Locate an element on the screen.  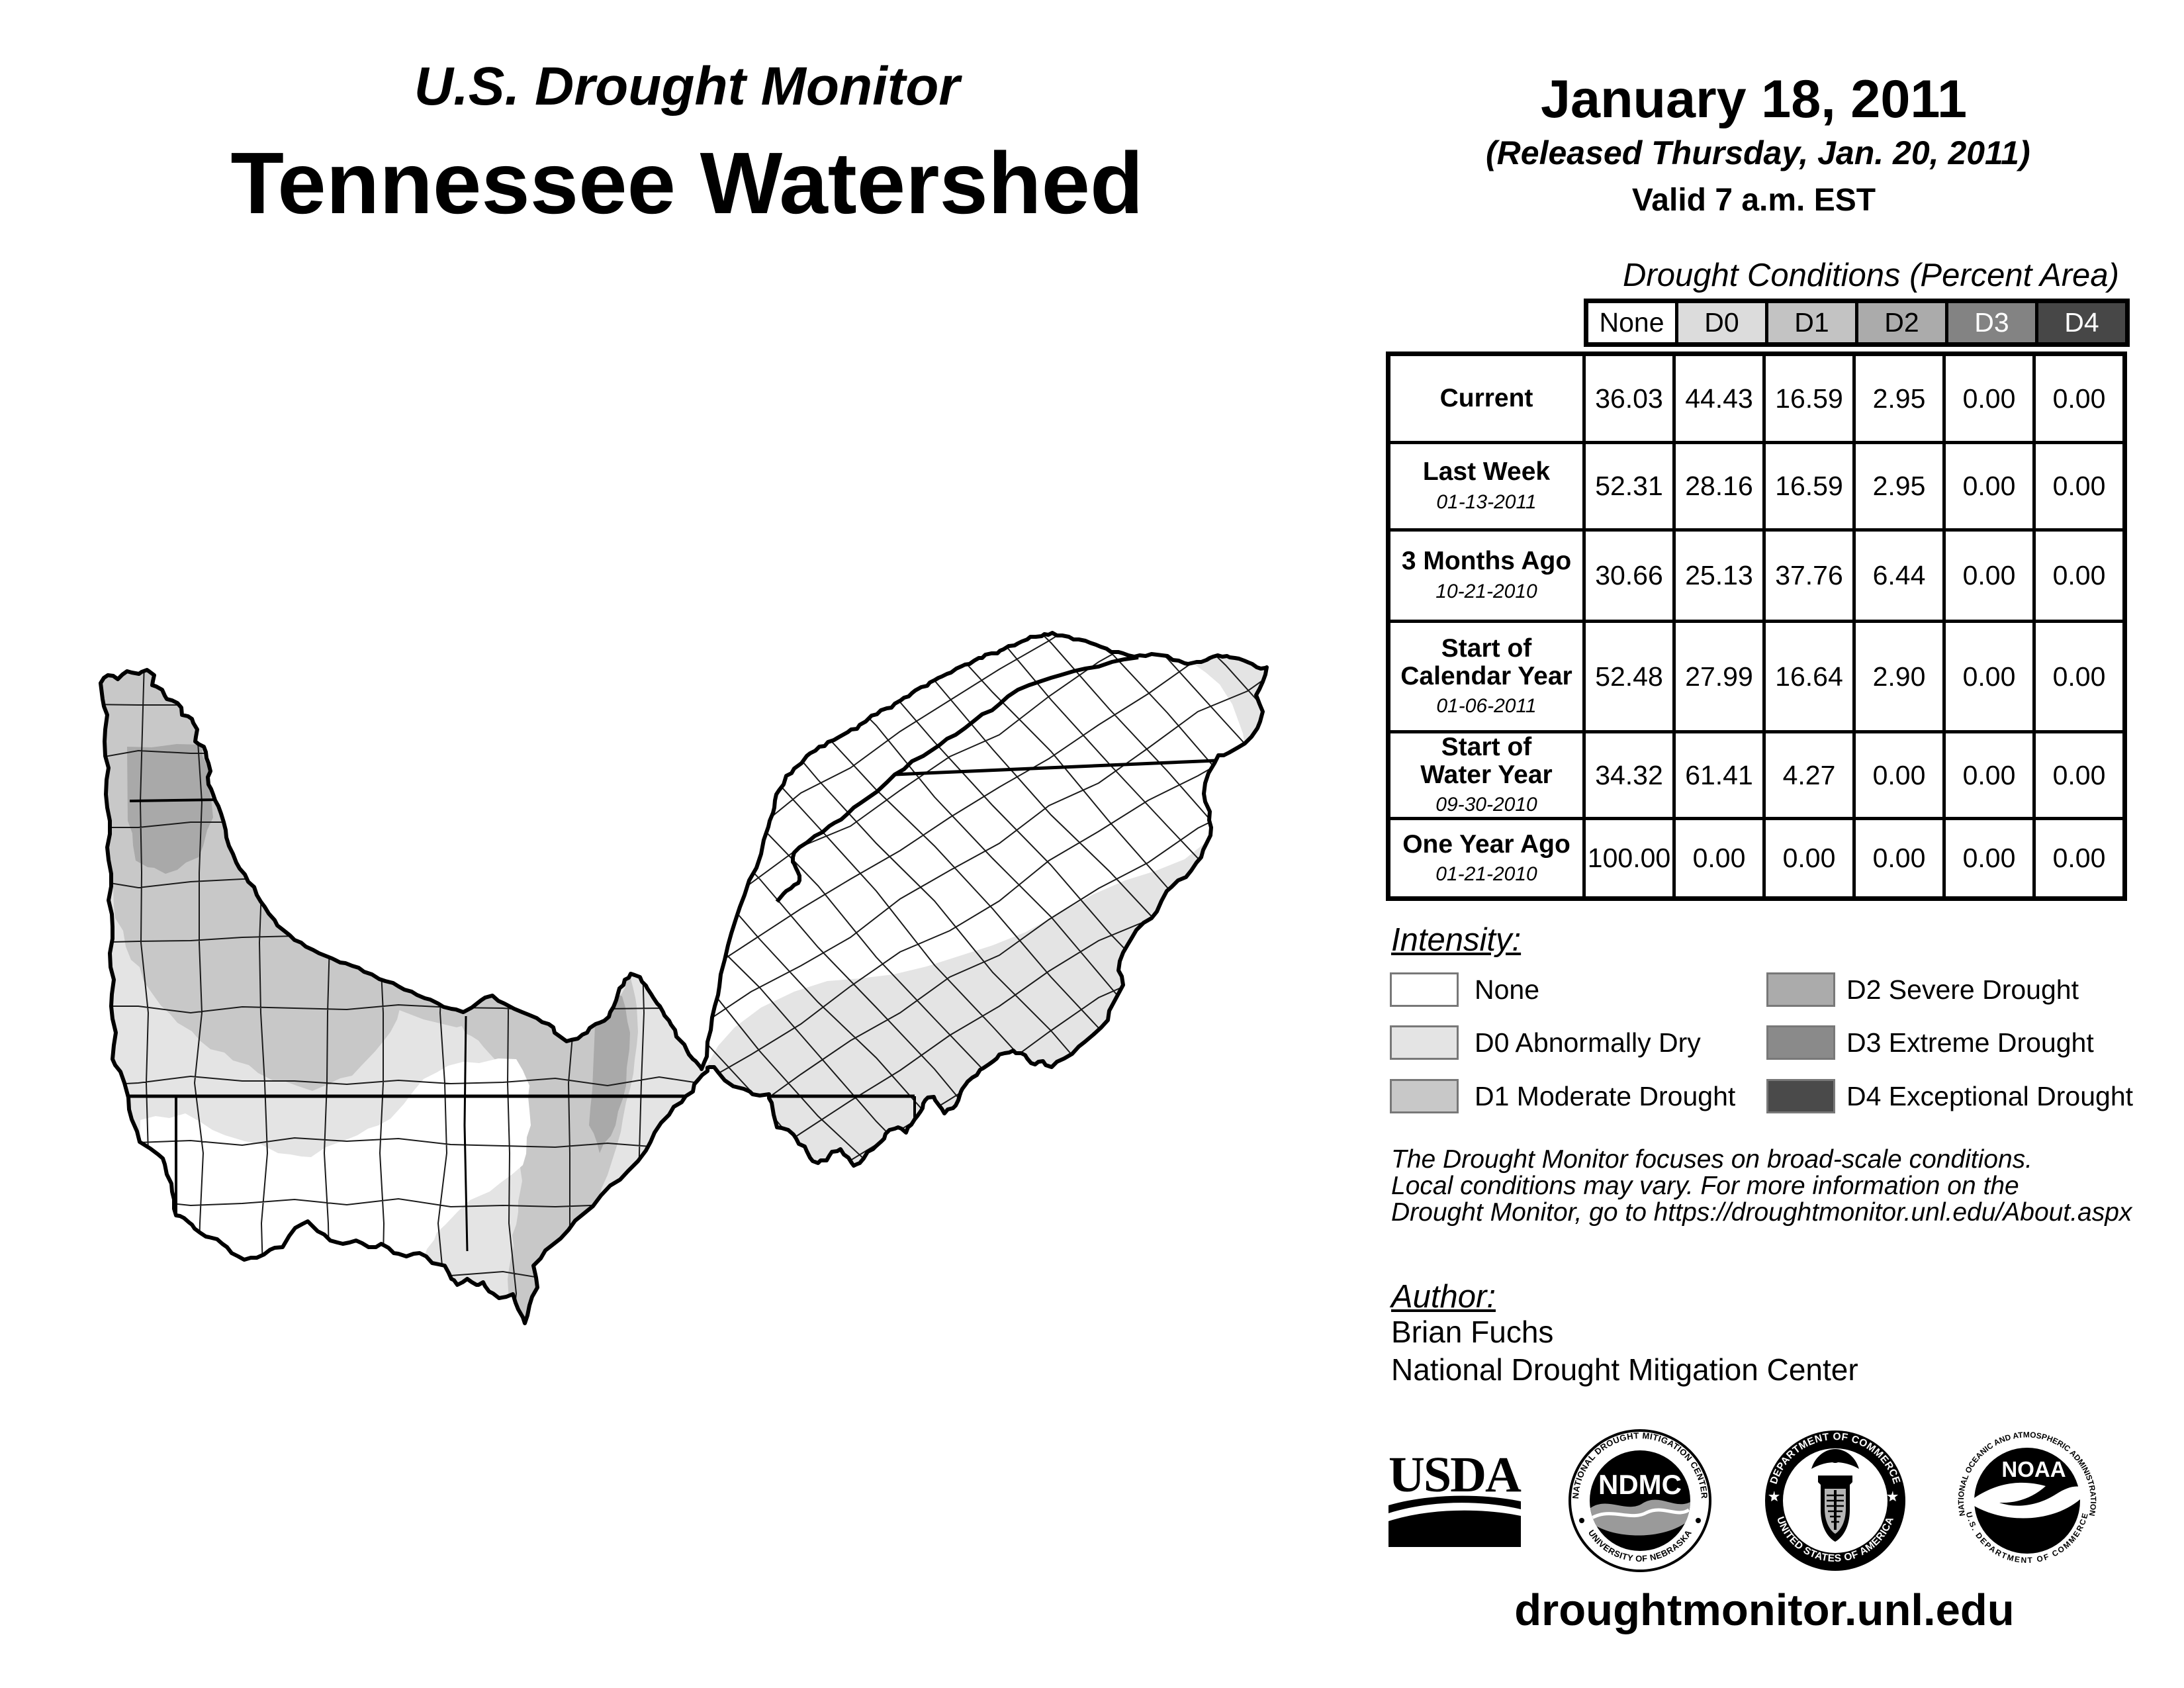
svg-text: NDMC is located at coordinates (1640, 1484).